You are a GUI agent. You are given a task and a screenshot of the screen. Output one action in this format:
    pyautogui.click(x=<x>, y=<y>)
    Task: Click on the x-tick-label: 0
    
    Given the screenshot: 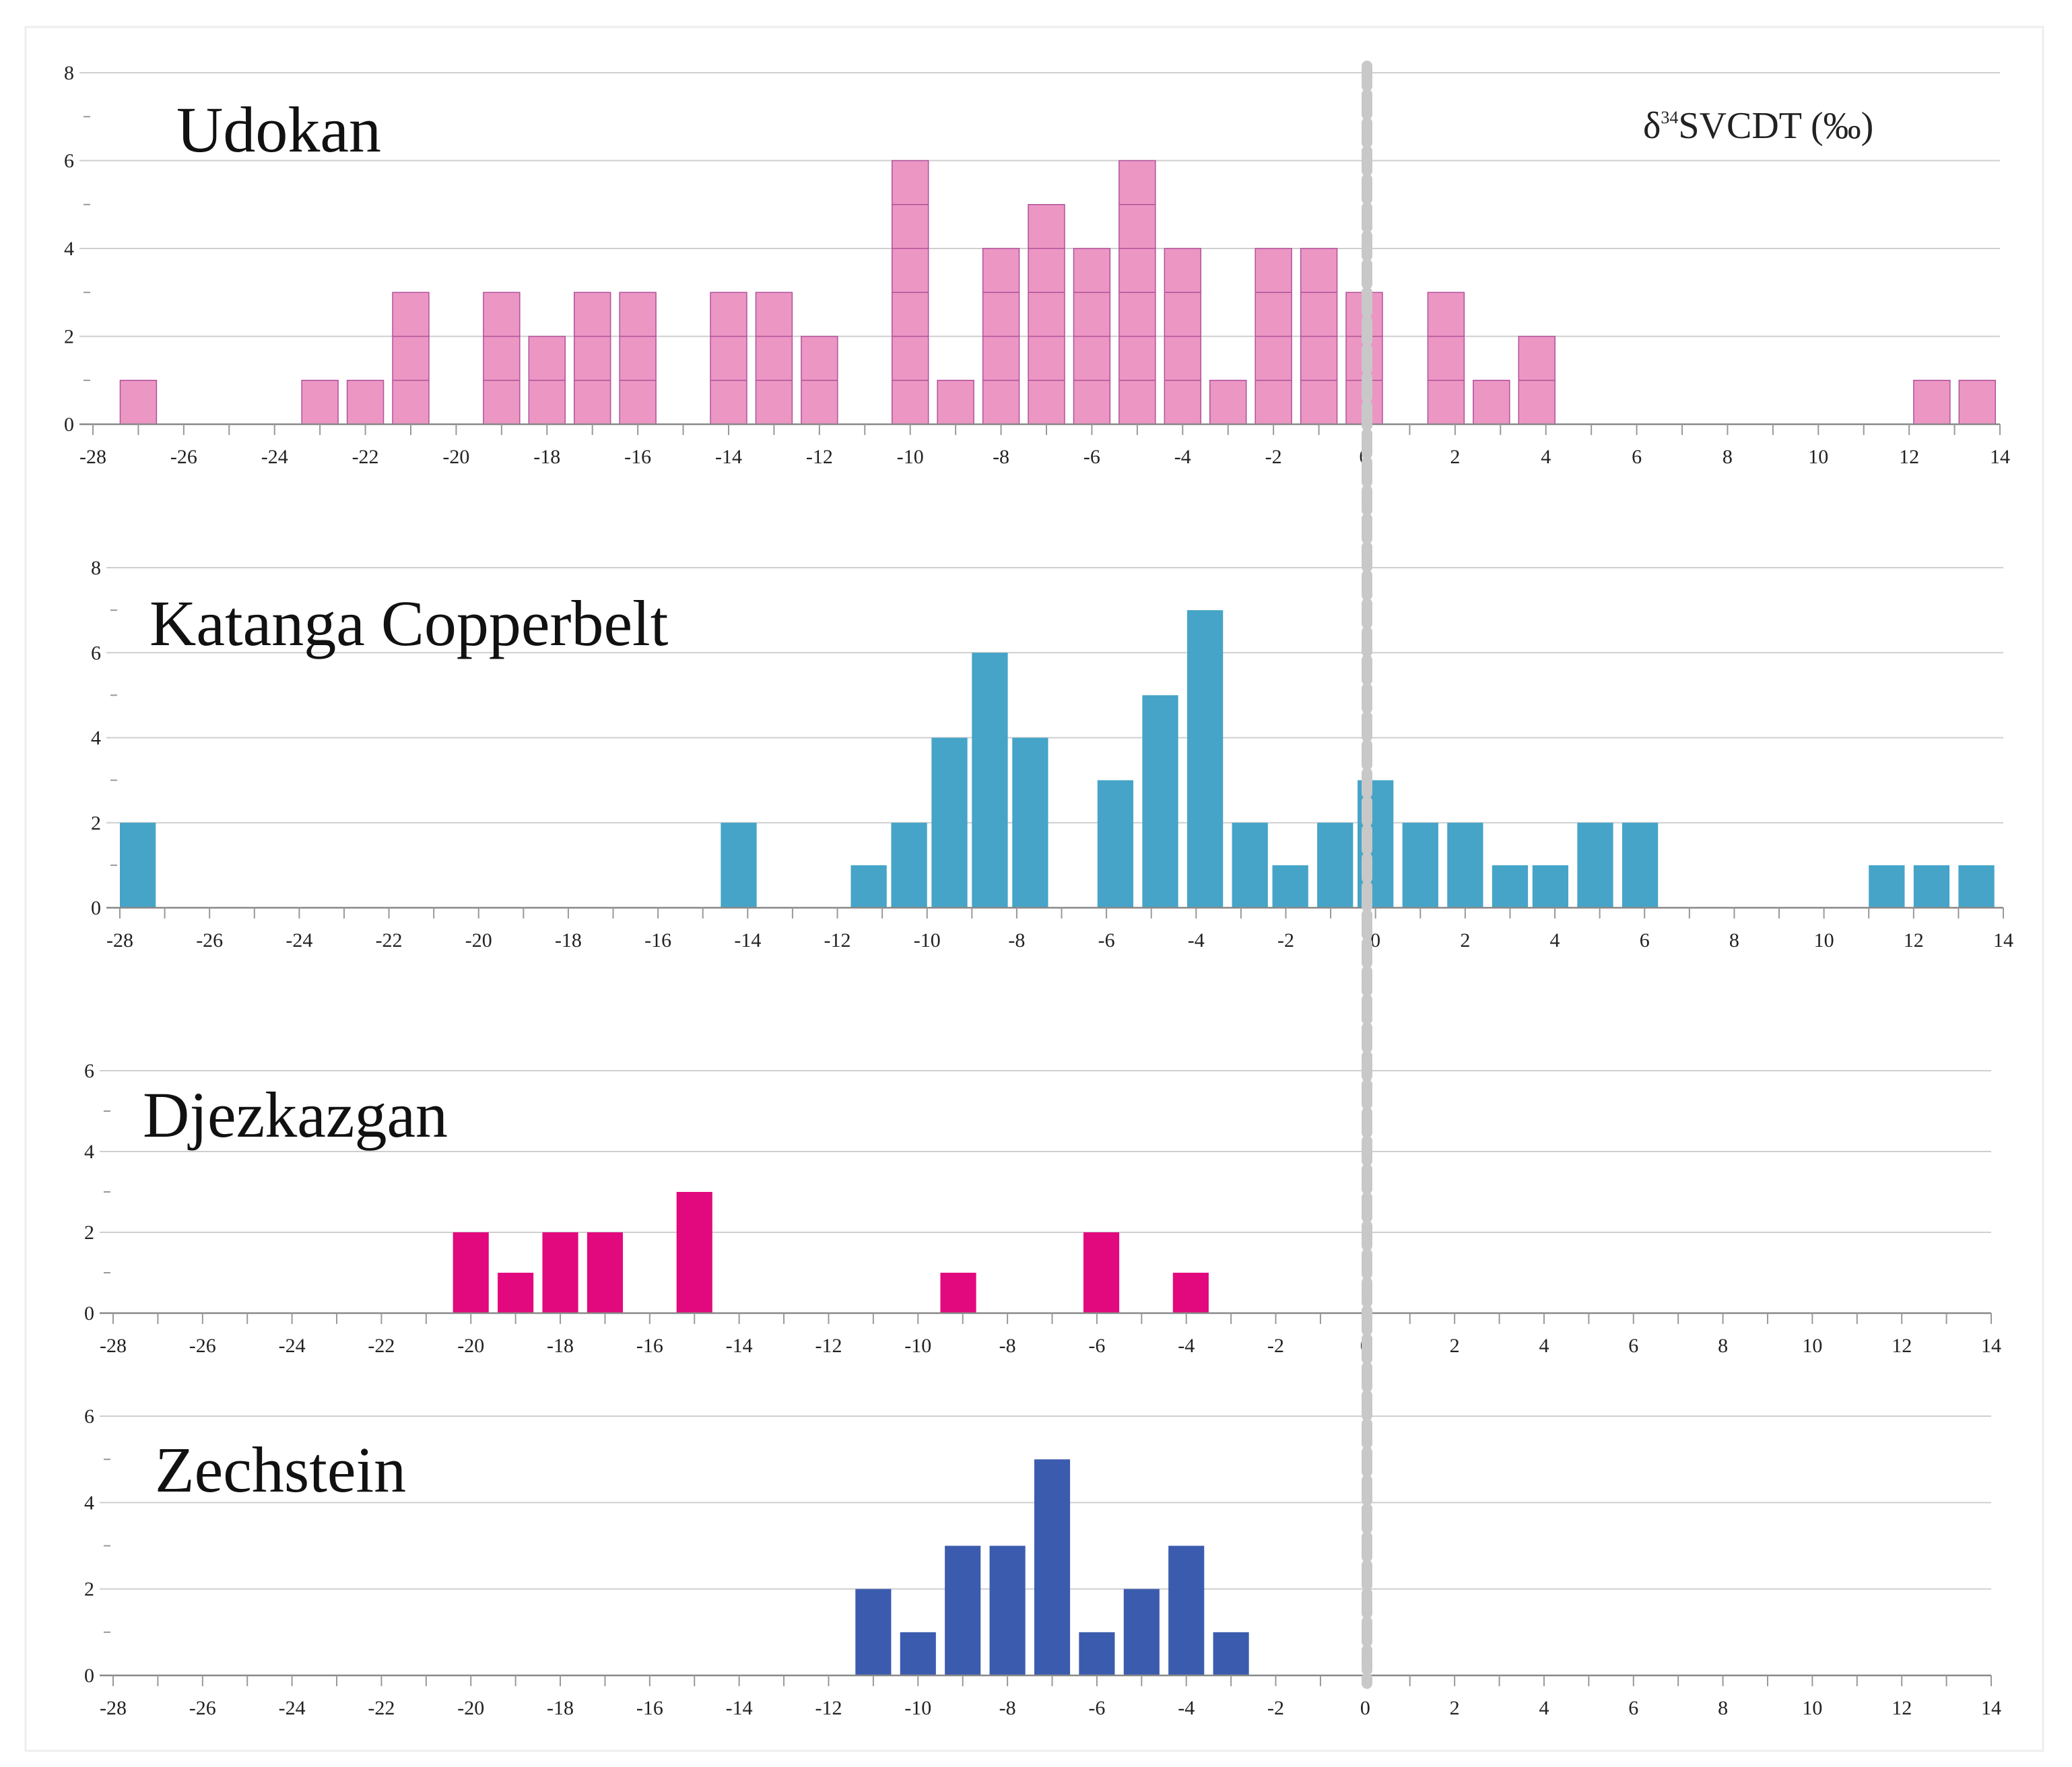 What is the action you would take?
    pyautogui.click(x=1365, y=1708)
    